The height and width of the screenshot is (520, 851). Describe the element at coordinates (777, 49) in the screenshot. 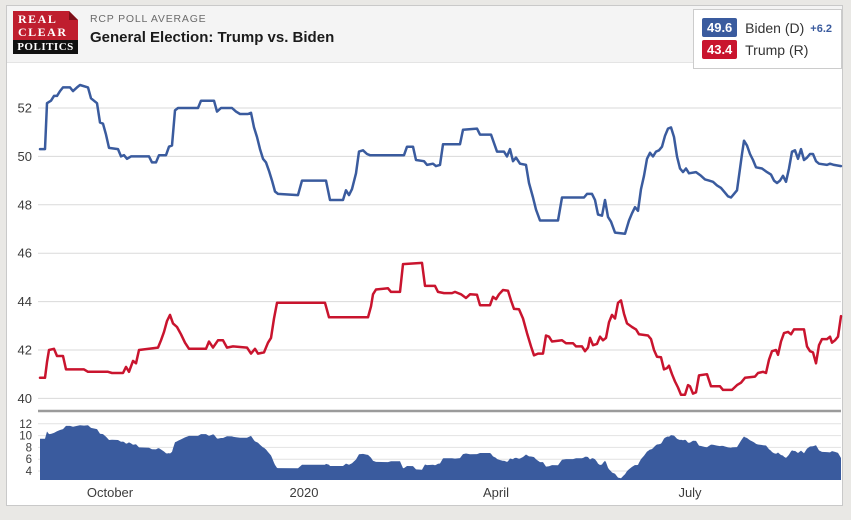

I see `trump-label: Trump (R)` at that location.